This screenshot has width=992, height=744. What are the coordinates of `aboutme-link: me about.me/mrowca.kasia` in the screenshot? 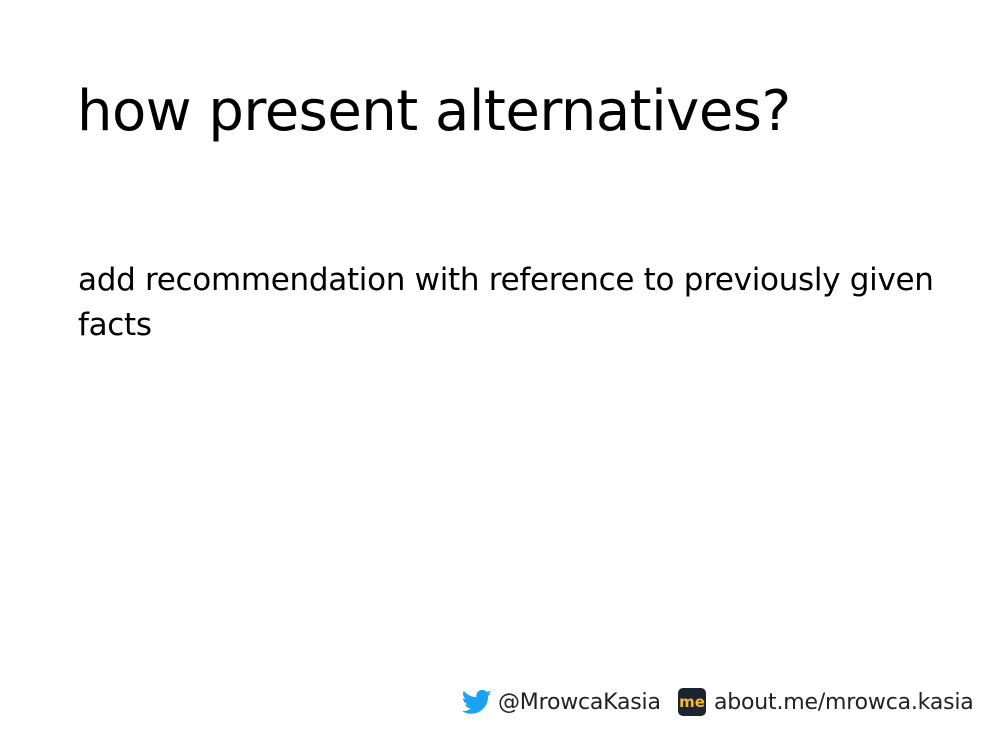 It's located at (826, 702).